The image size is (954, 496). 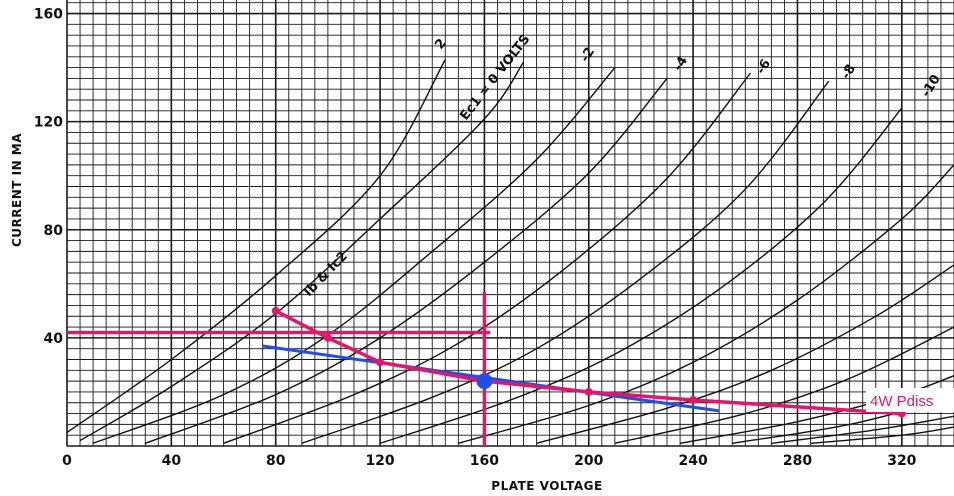 I want to click on x-tick-label: 40, so click(x=172, y=461).